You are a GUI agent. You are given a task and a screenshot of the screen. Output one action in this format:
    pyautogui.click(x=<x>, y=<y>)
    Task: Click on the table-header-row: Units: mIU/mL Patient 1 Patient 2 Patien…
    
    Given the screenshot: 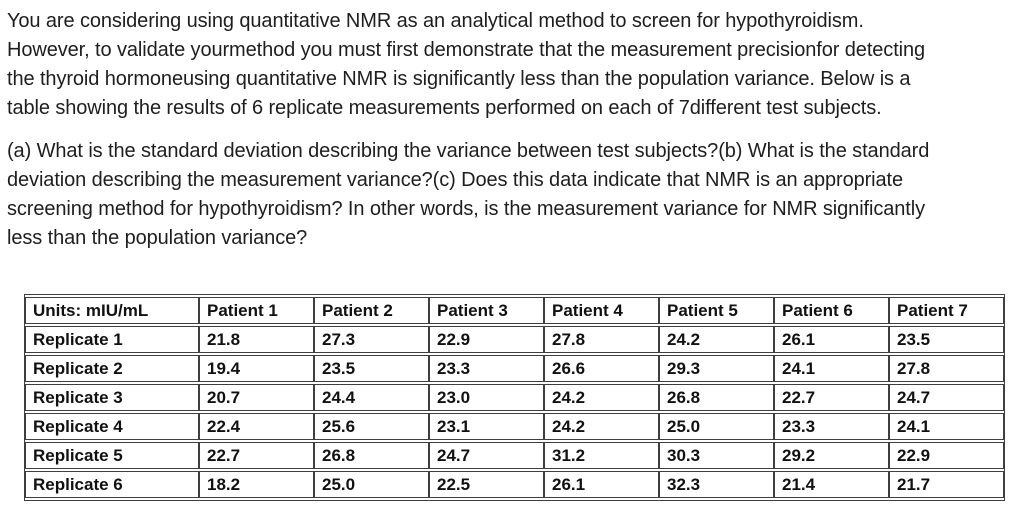 What is the action you would take?
    pyautogui.click(x=514, y=310)
    